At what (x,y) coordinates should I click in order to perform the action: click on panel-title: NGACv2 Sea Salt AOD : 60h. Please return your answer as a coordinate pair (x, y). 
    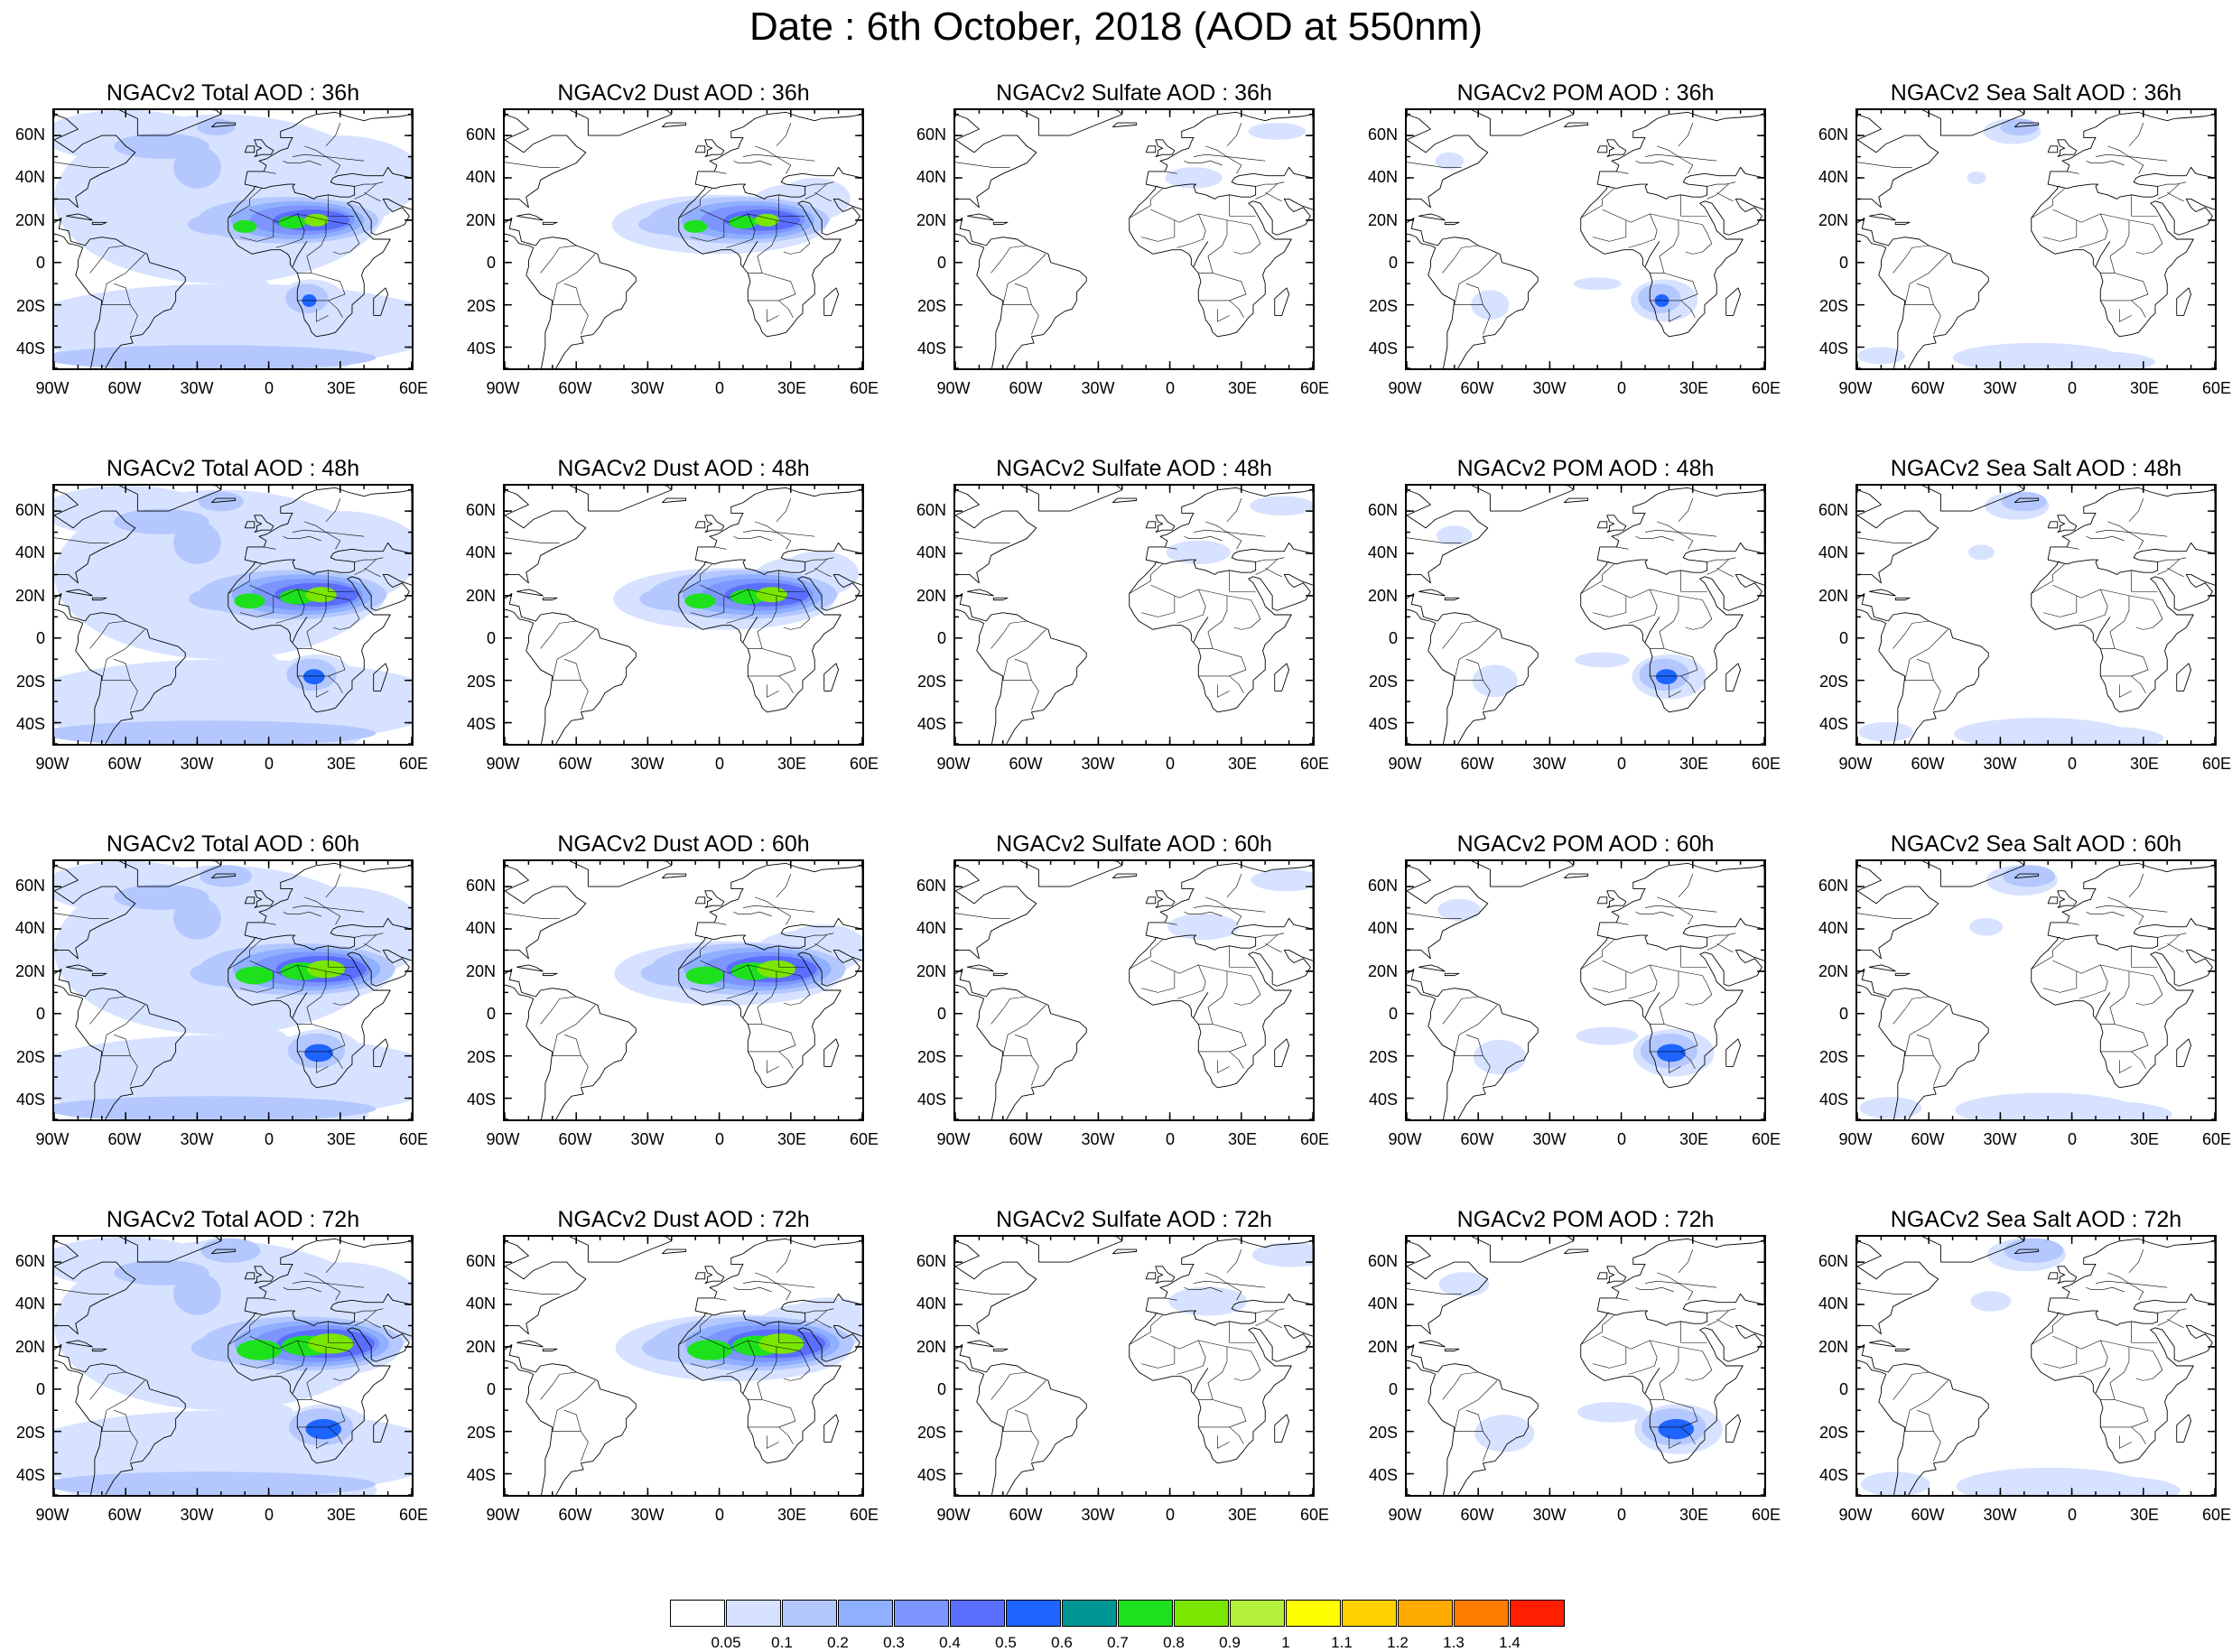
    Looking at the image, I should click on (2036, 844).